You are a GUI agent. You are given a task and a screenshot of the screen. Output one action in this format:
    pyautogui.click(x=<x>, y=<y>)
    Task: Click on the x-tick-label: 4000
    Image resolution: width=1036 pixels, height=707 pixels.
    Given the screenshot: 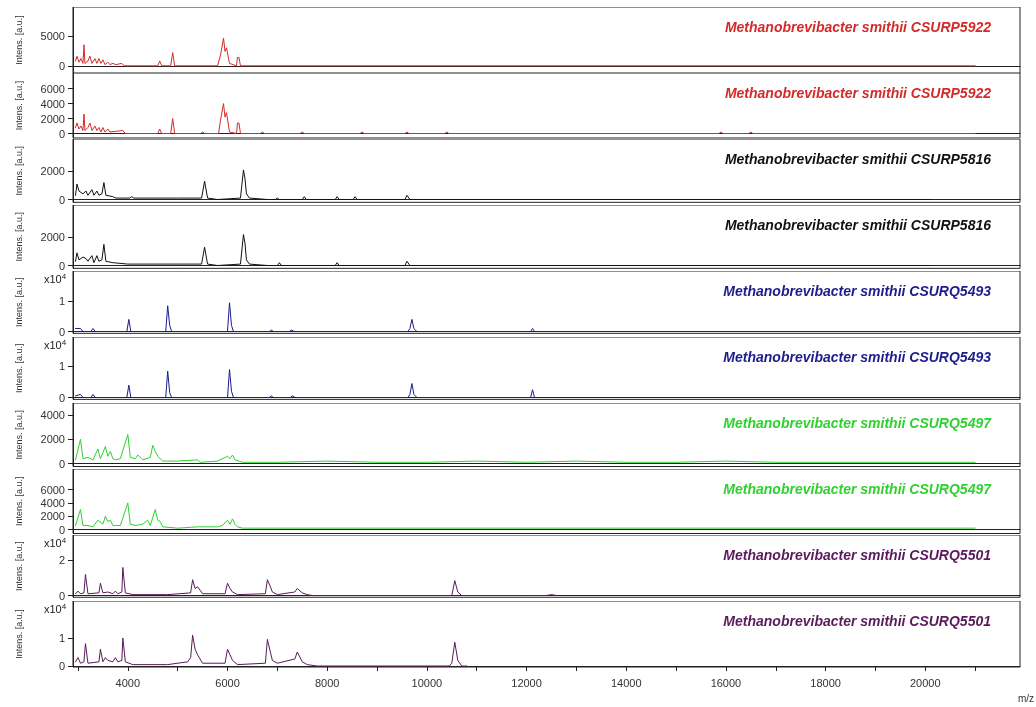 What is the action you would take?
    pyautogui.click(x=128, y=682)
    